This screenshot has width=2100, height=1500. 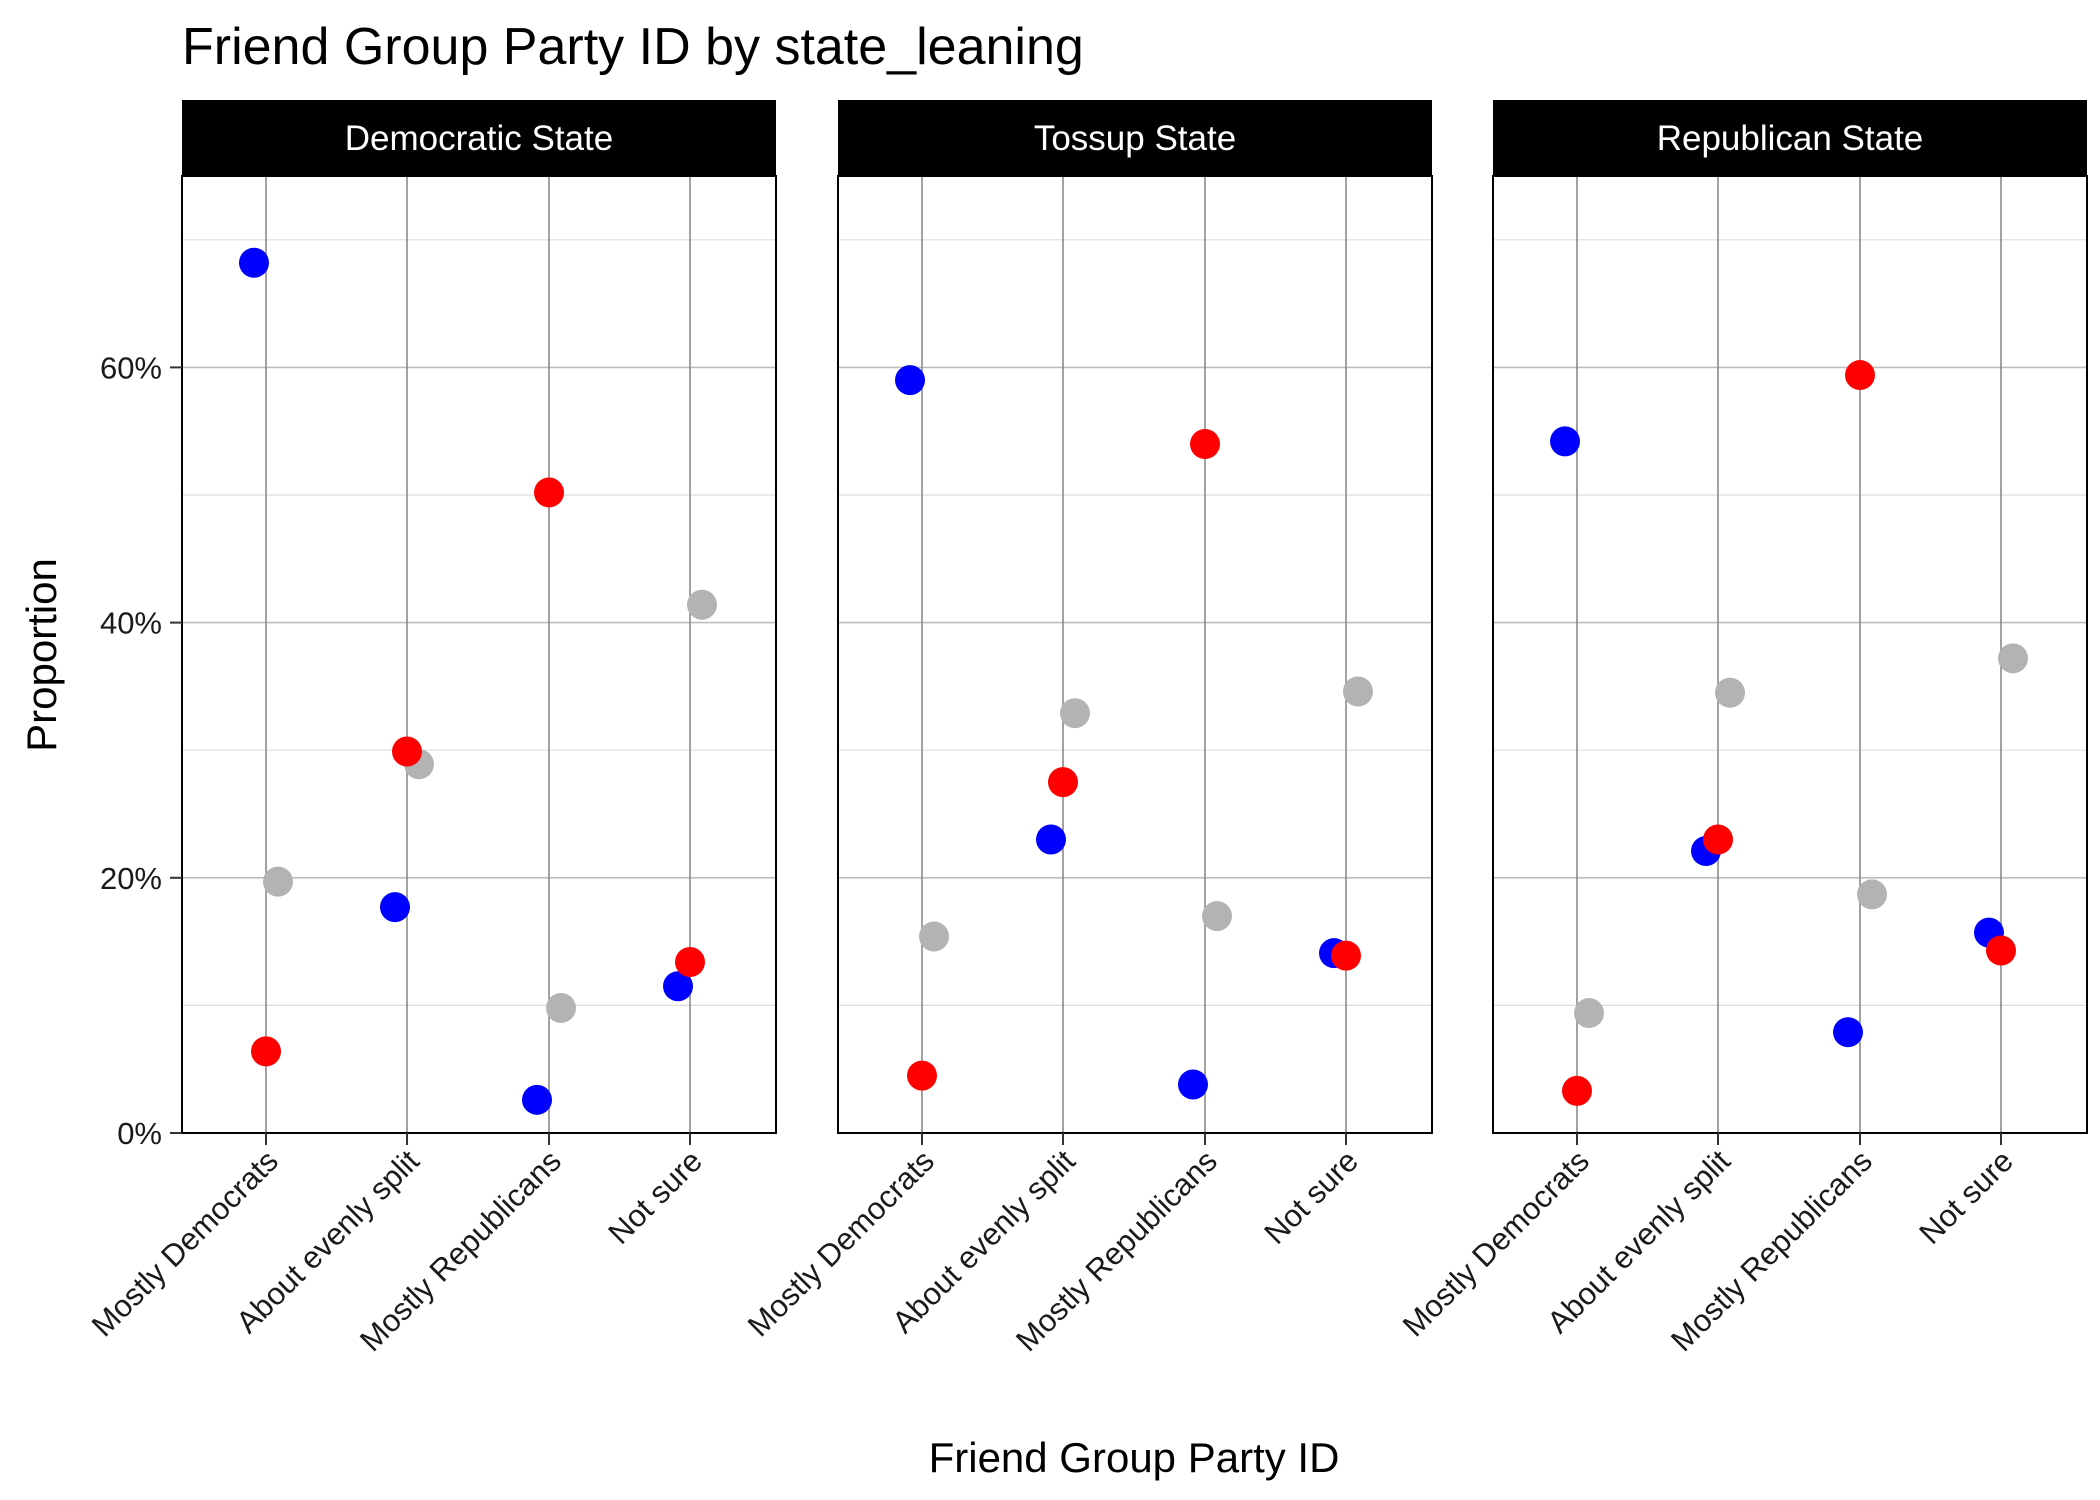 I want to click on y-tick-label: 0%, so click(x=139, y=1133).